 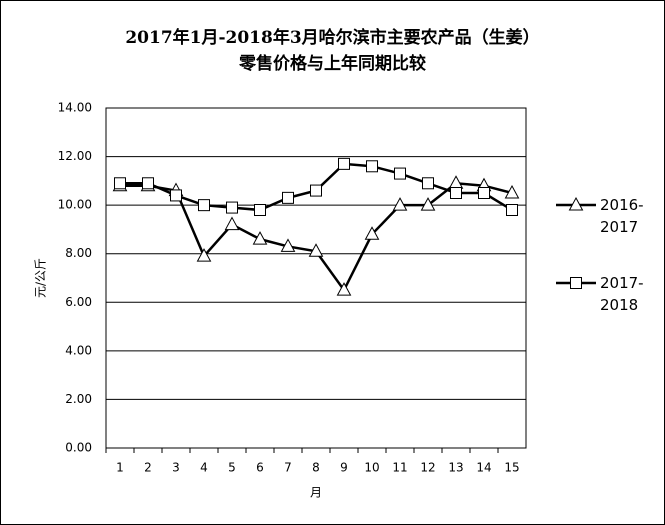 I want to click on x-tick-label: 2, so click(x=148, y=468).